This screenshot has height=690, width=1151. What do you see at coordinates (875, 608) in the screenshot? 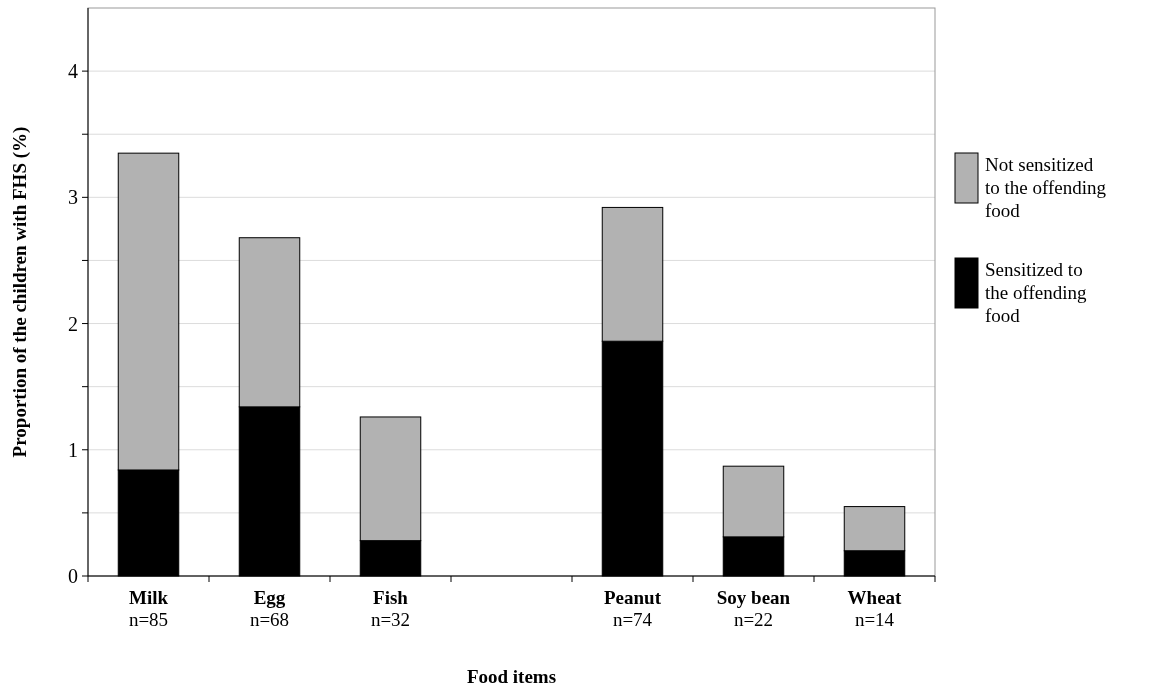
I see `x-tick-label: Wheat n=14` at bounding box center [875, 608].